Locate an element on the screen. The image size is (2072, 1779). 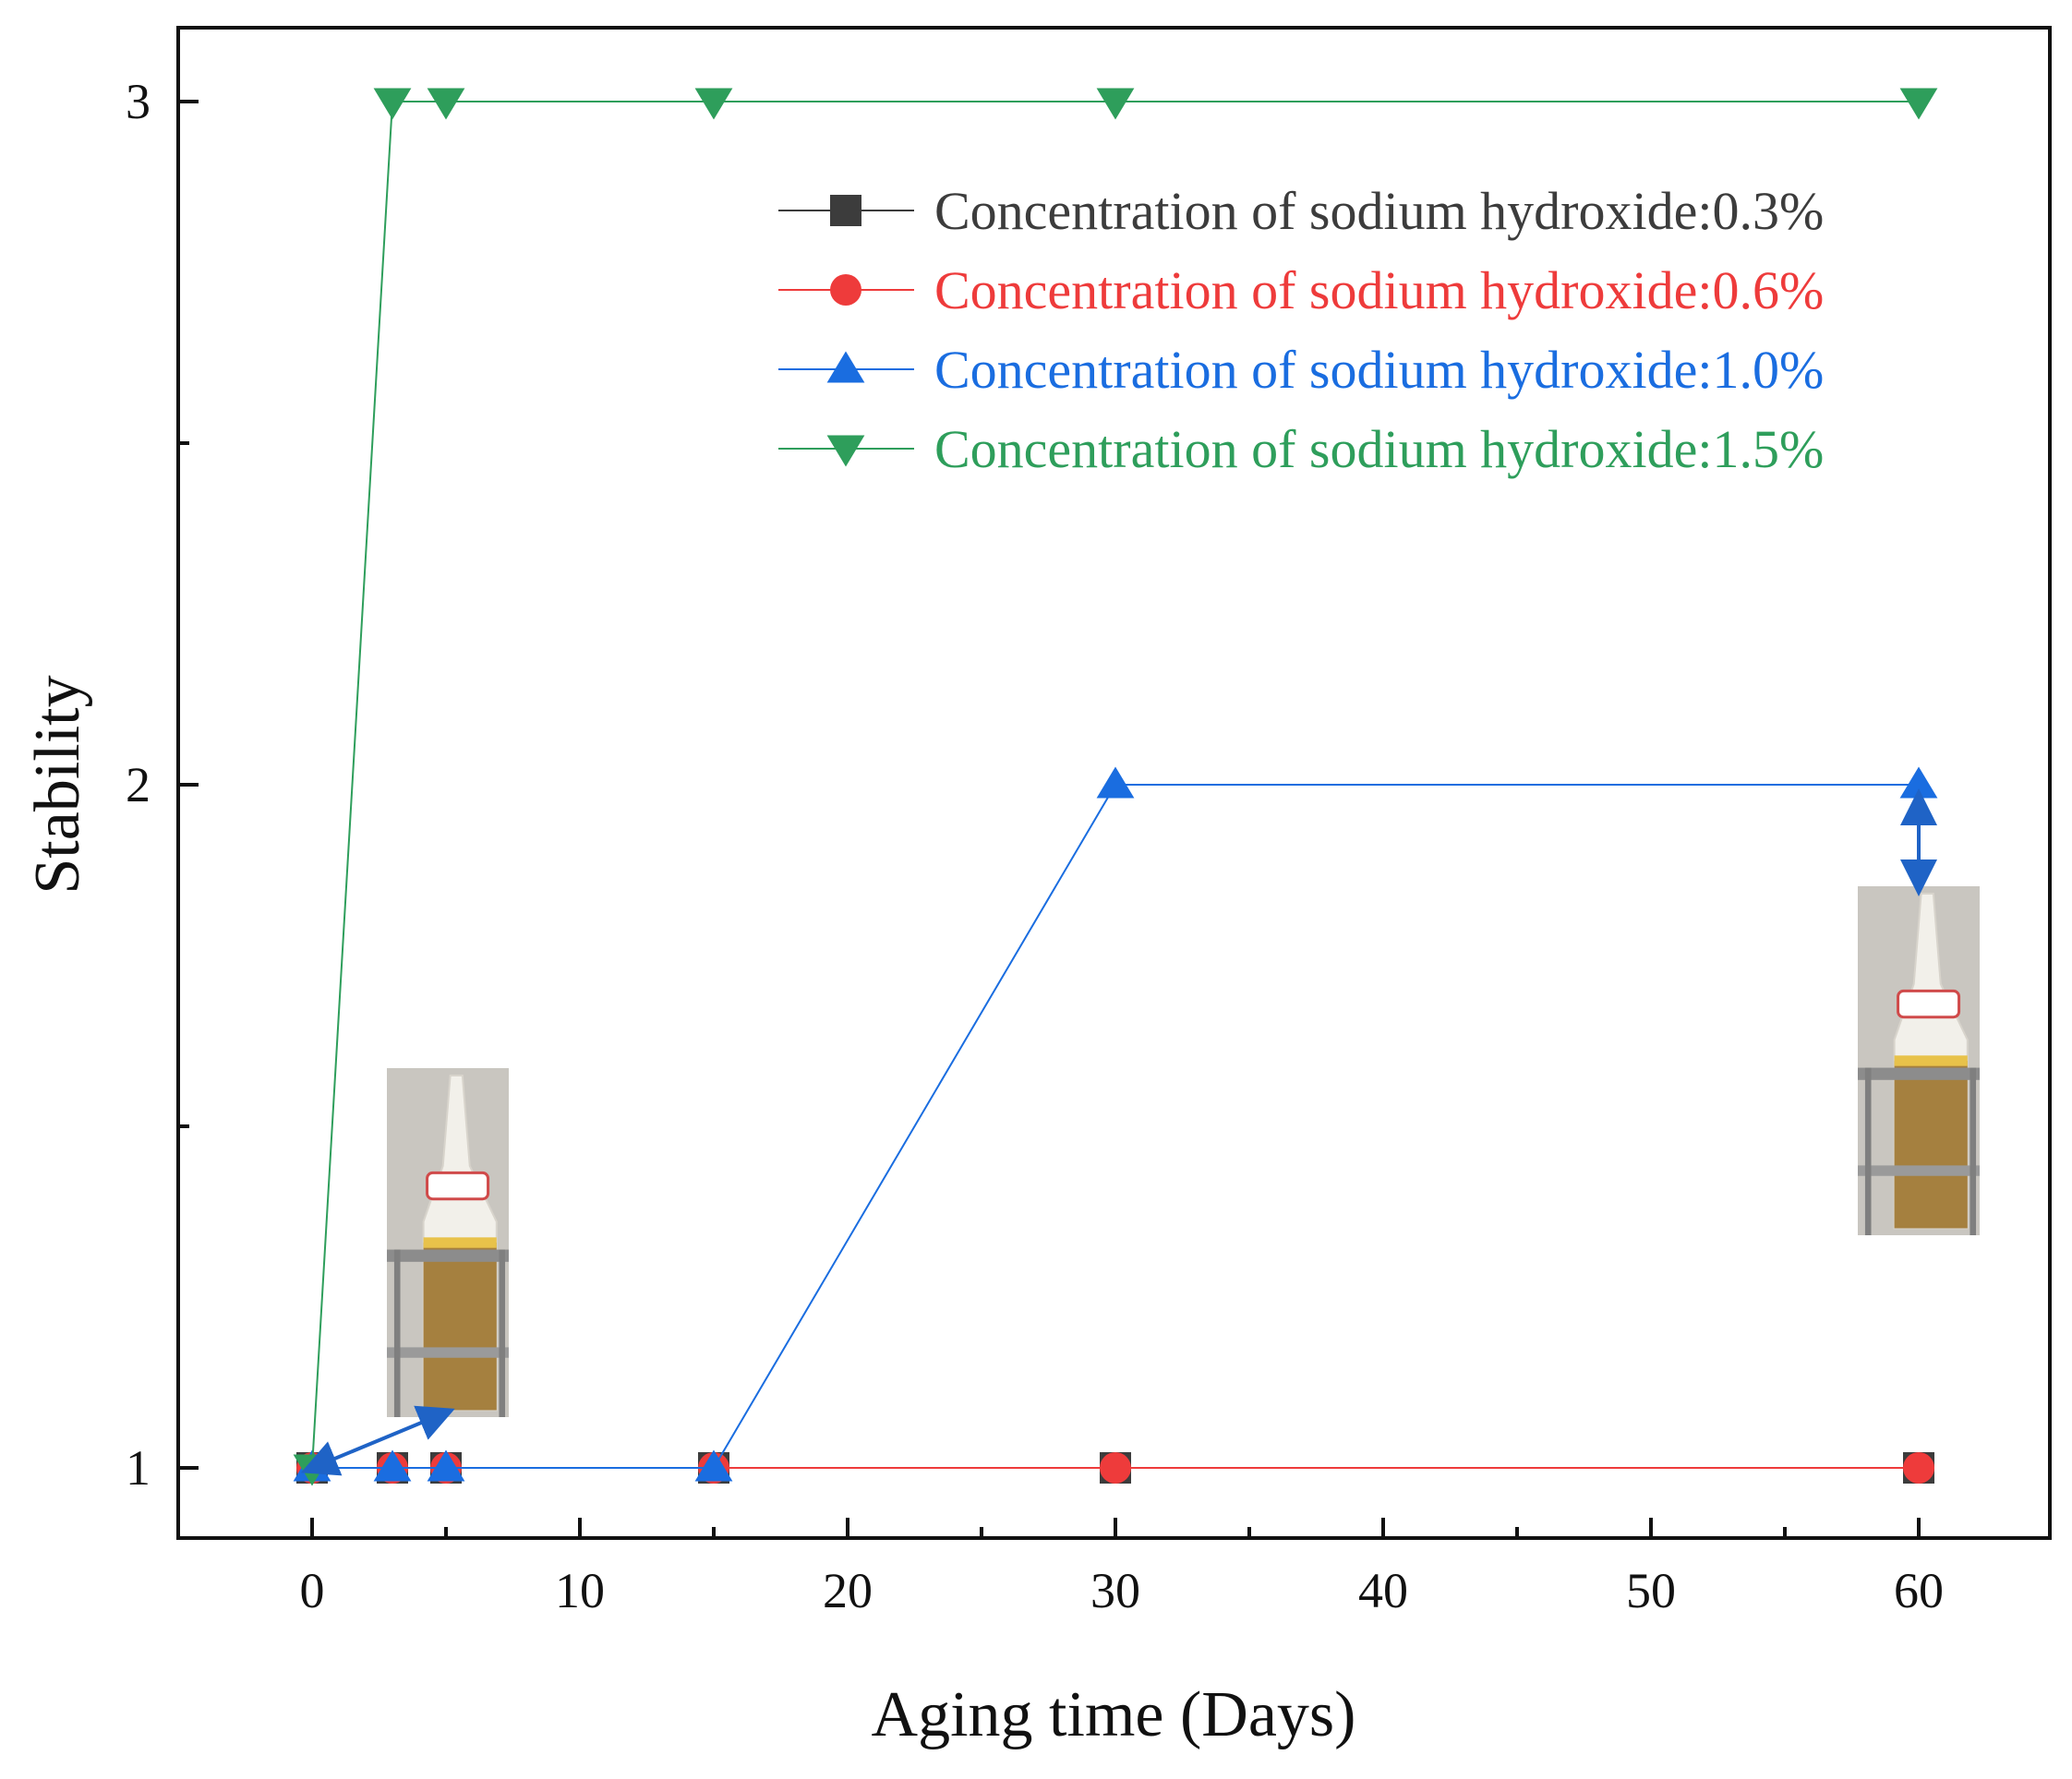
photo-inset-day60 is located at coordinates (1919, 1061).